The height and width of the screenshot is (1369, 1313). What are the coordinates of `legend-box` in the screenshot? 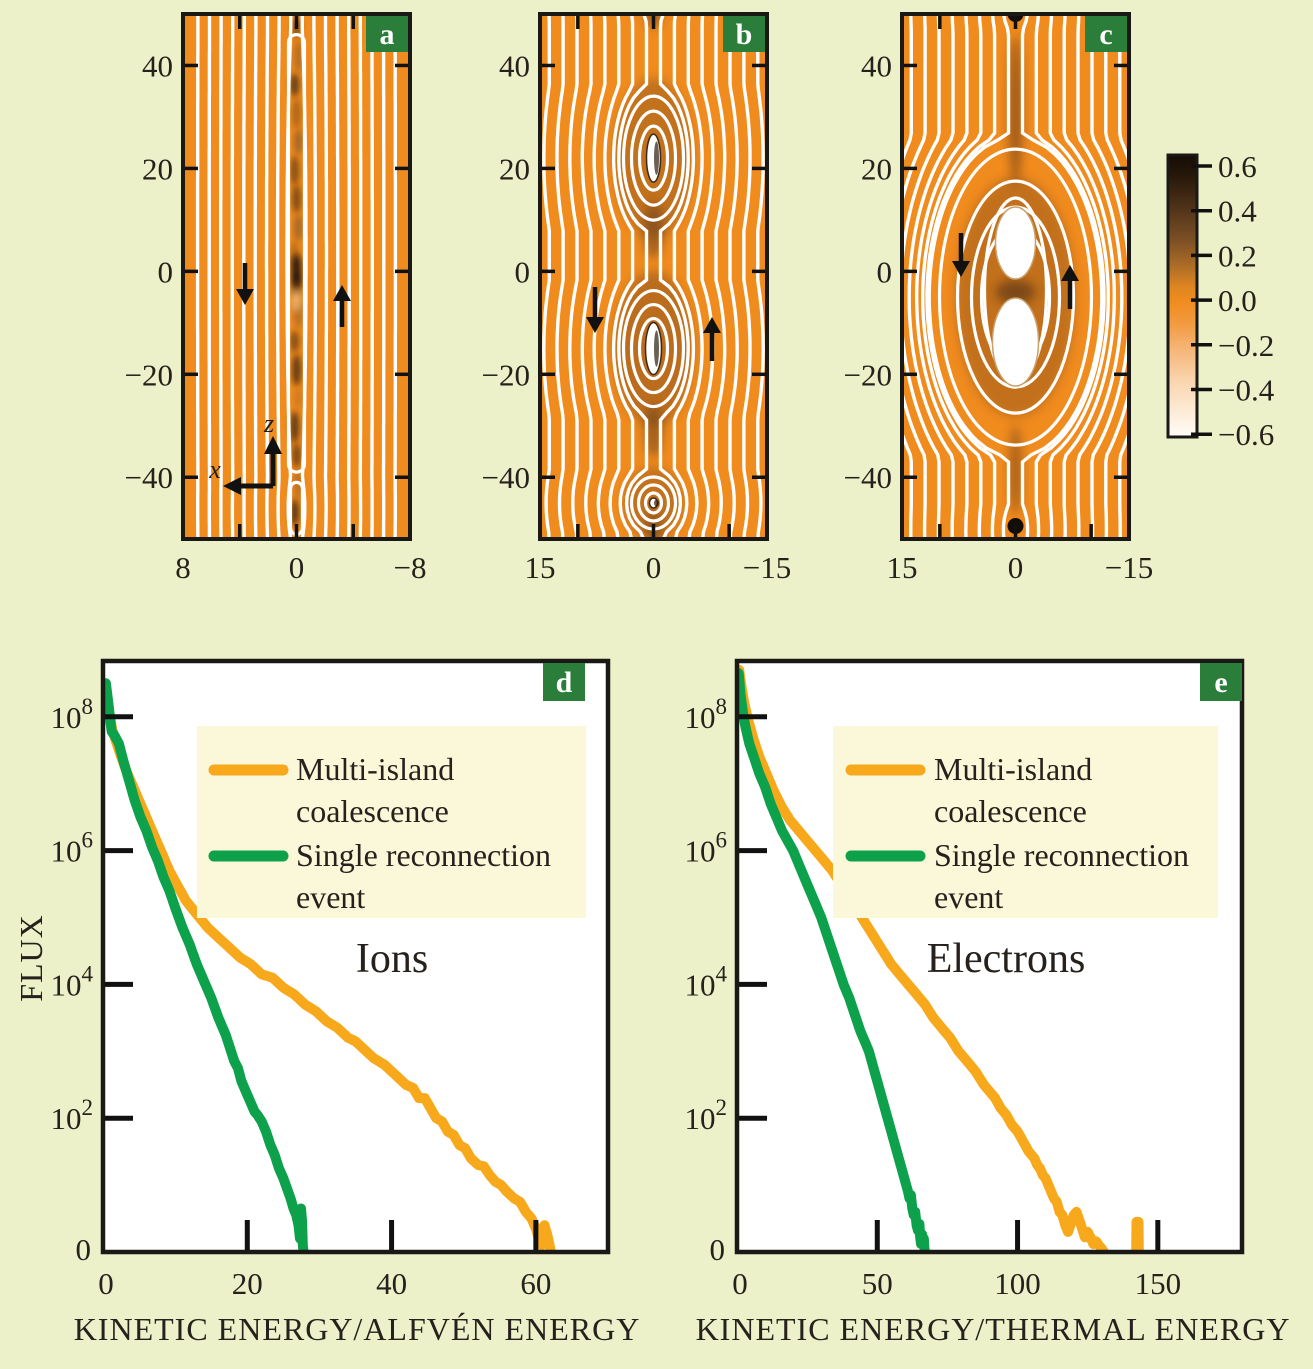 It's located at (391, 822).